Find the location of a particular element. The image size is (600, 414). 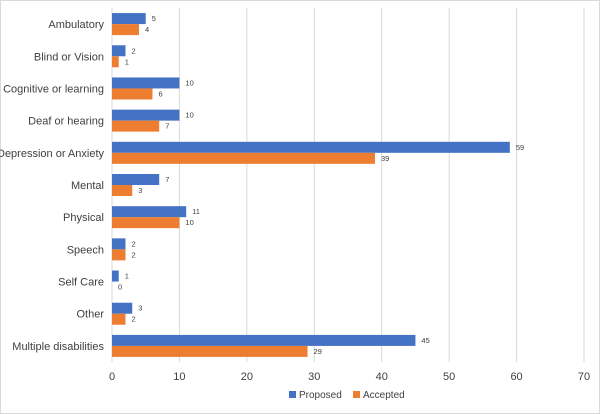

category-label: Mental is located at coordinates (87, 186).